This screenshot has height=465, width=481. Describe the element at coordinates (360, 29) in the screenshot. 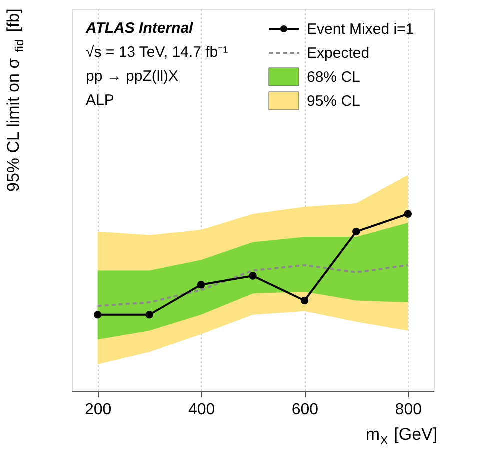

I see `legend-label: Event Mixed i=1` at that location.